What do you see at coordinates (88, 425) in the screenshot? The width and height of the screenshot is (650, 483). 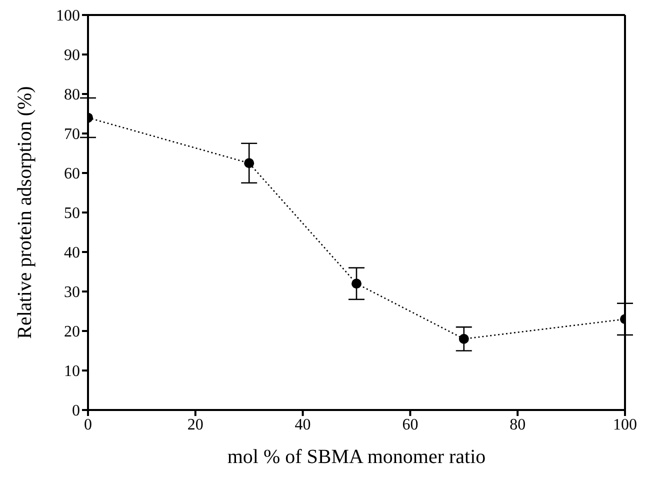 I see `x-tick-label: 0` at bounding box center [88, 425].